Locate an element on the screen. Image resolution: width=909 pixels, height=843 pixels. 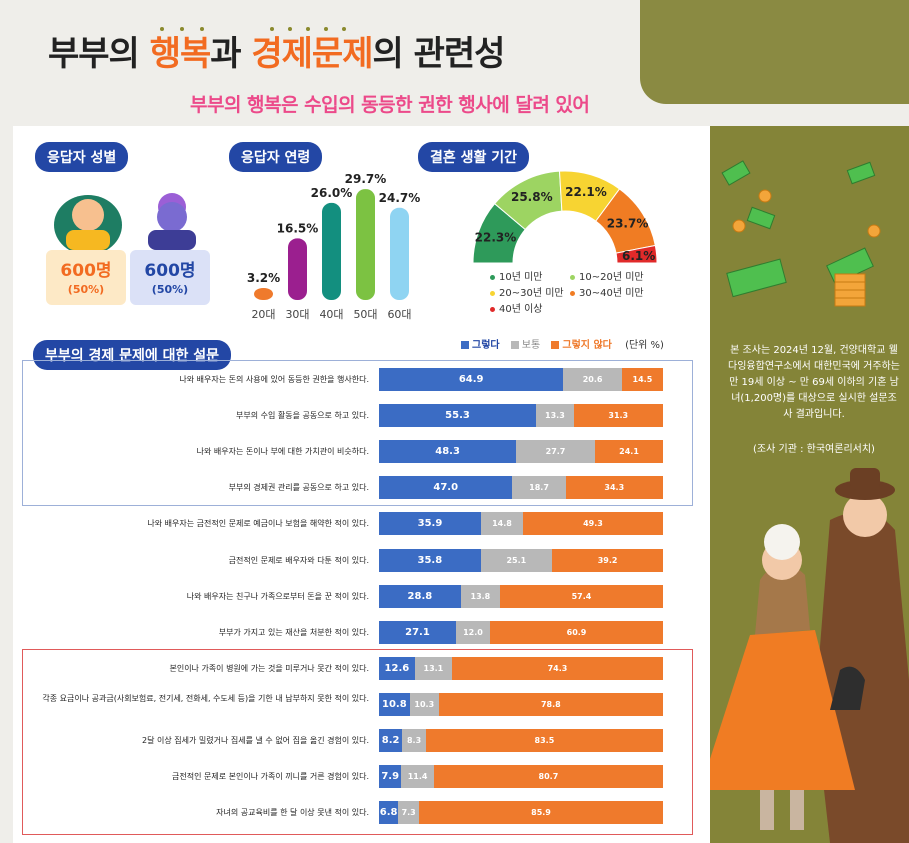
survey-bar-segment: 83.5 is located at coordinates (544, 740).